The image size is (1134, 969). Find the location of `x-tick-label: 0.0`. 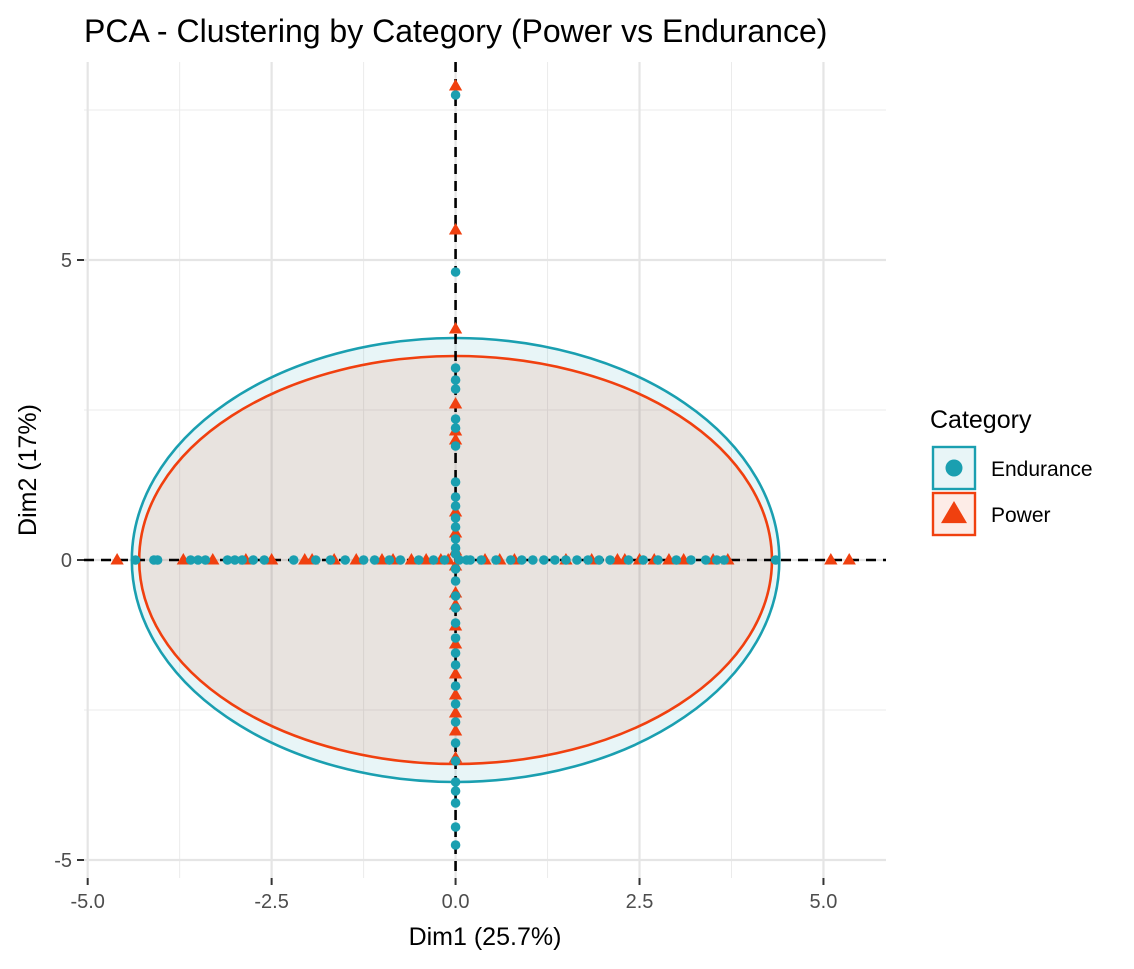

x-tick-label: 0.0 is located at coordinates (456, 902).